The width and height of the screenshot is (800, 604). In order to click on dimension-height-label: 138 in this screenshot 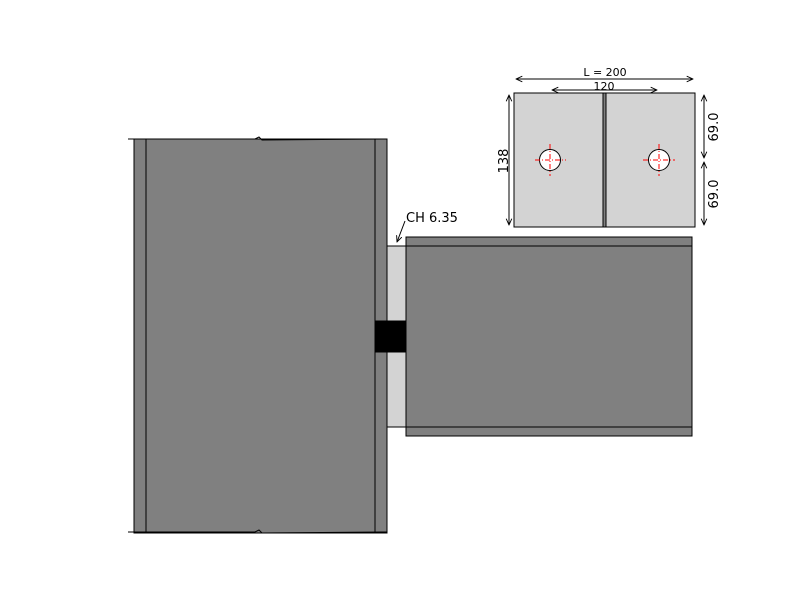, I will do `click(504, 161)`.